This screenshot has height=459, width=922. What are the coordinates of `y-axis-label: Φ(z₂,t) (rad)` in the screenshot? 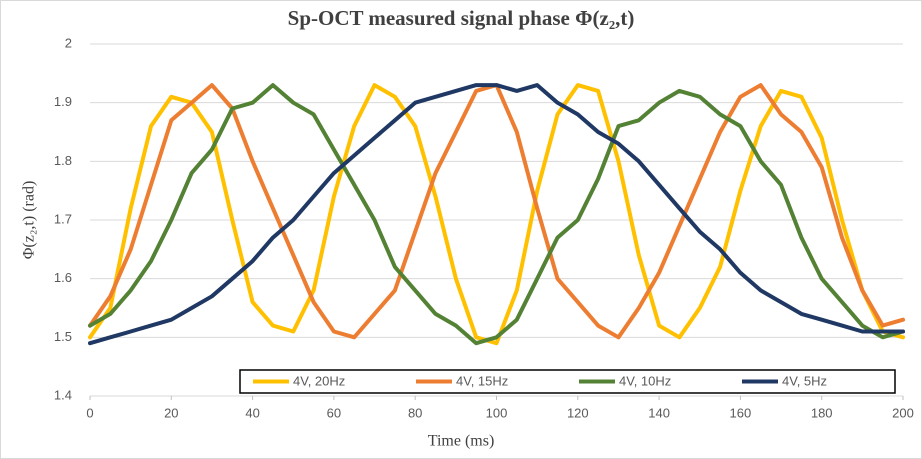 It's located at (29, 220).